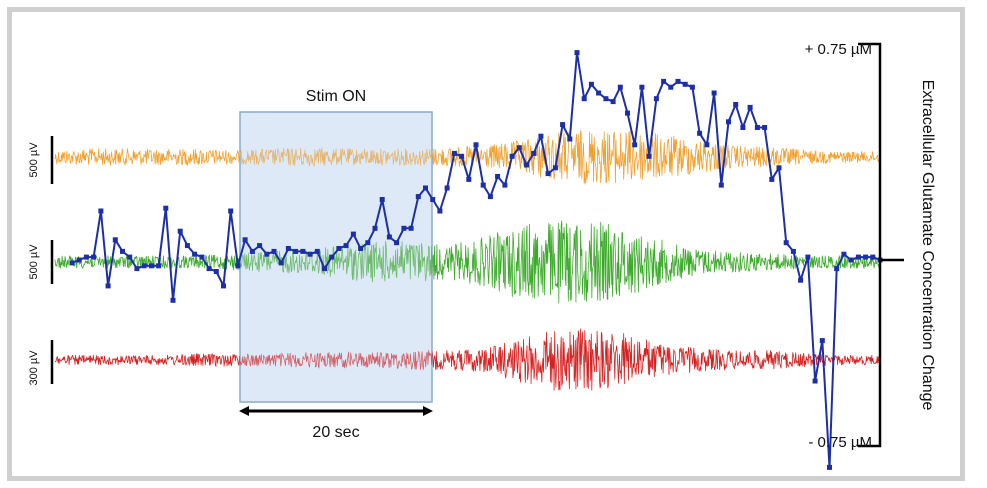 Image resolution: width=987 pixels, height=488 pixels. I want to click on scale-bar-label-1: 500 µV, so click(34, 160).